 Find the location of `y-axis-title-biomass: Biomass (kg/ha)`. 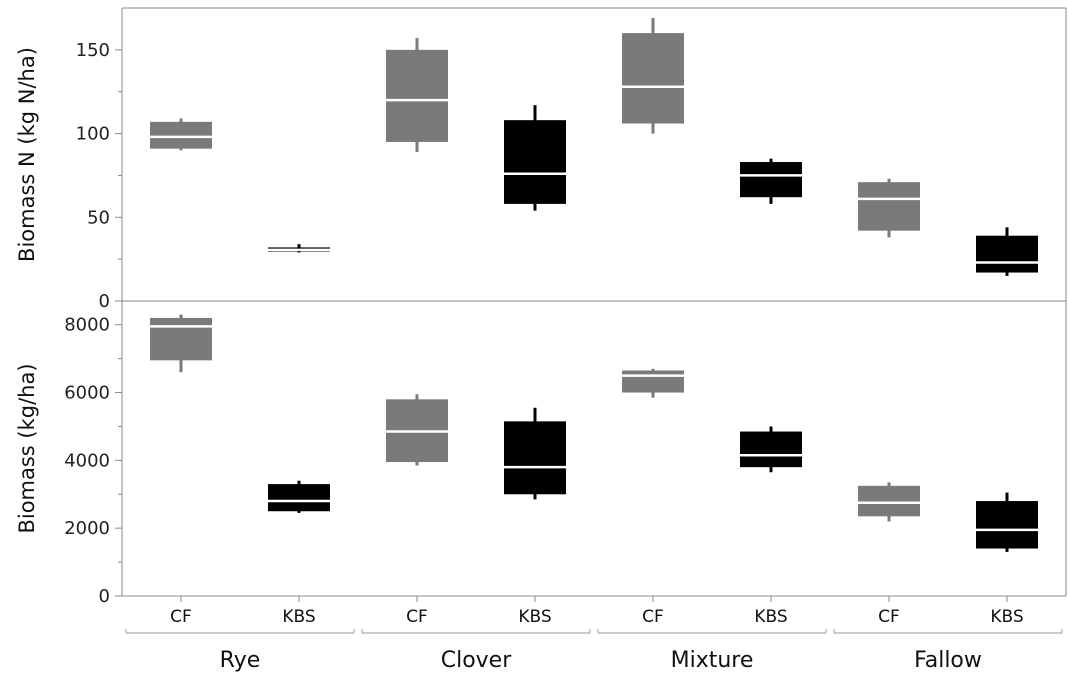

y-axis-title-biomass: Biomass (kg/ha) is located at coordinates (27, 448).